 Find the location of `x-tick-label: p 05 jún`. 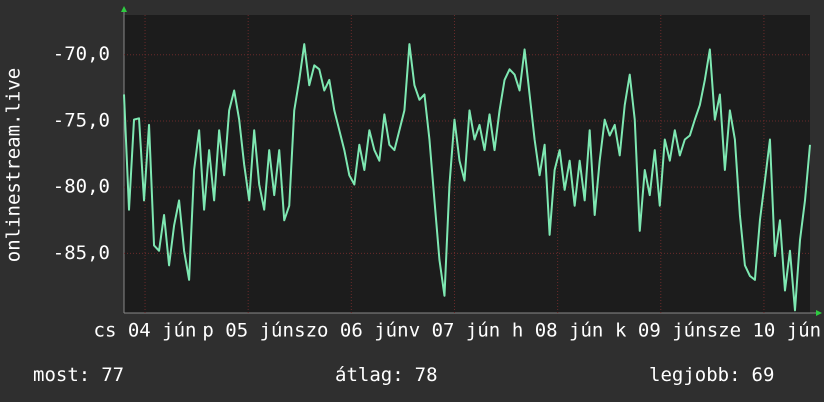

x-tick-label: p 05 jún is located at coordinates (248, 331).